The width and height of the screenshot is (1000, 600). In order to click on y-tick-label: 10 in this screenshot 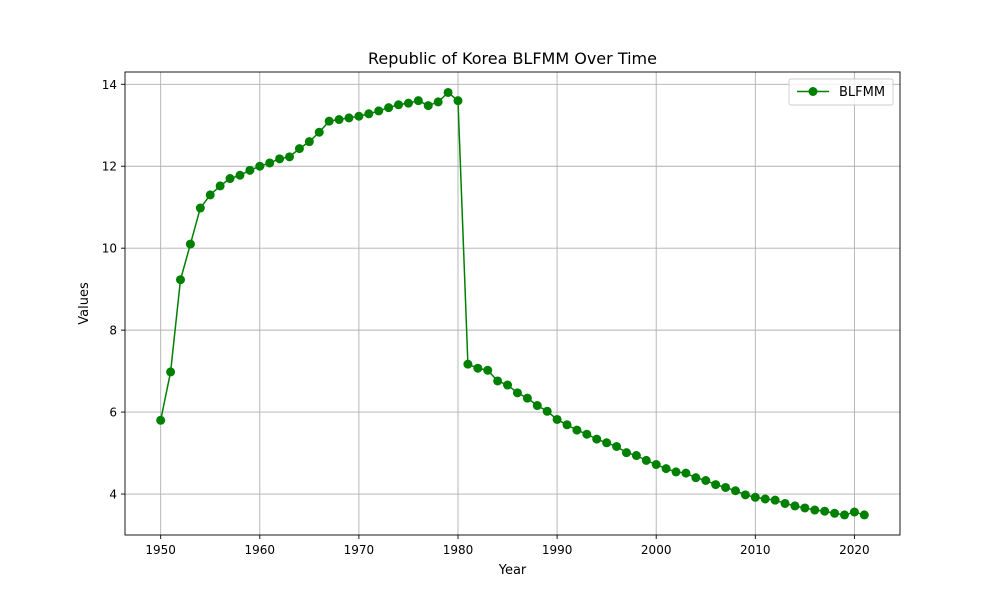, I will do `click(109, 249)`.